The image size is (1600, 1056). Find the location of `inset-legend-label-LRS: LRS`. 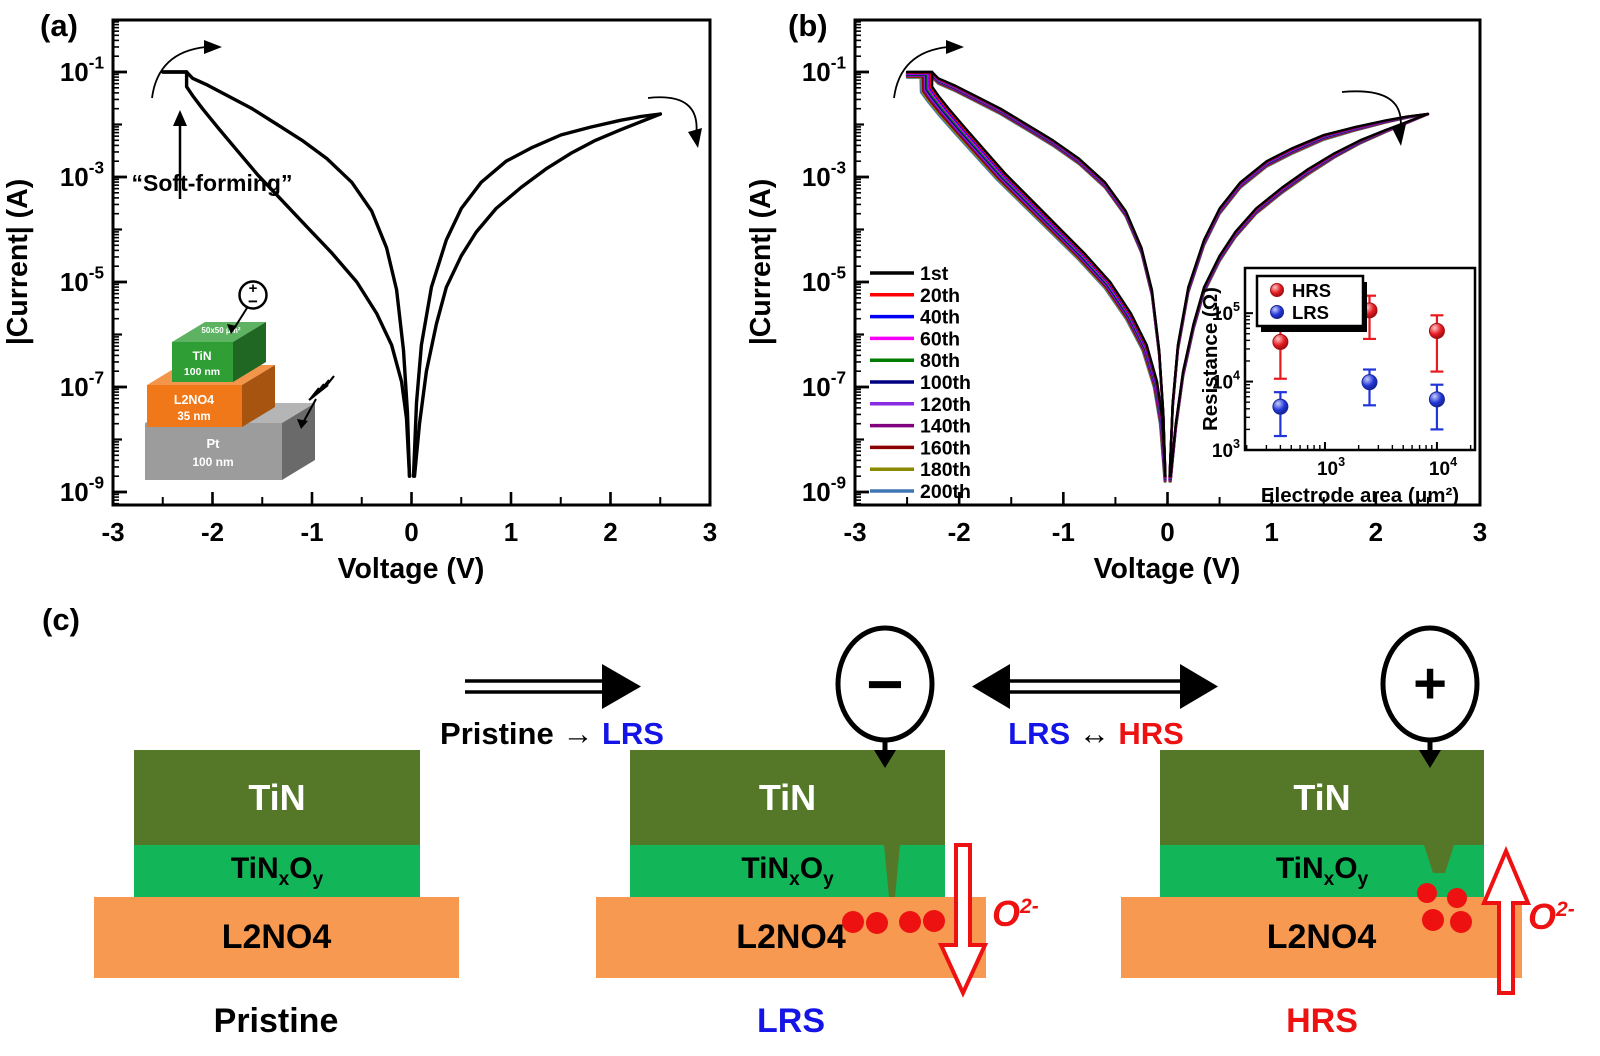

inset-legend-label-LRS: LRS is located at coordinates (1310, 312).